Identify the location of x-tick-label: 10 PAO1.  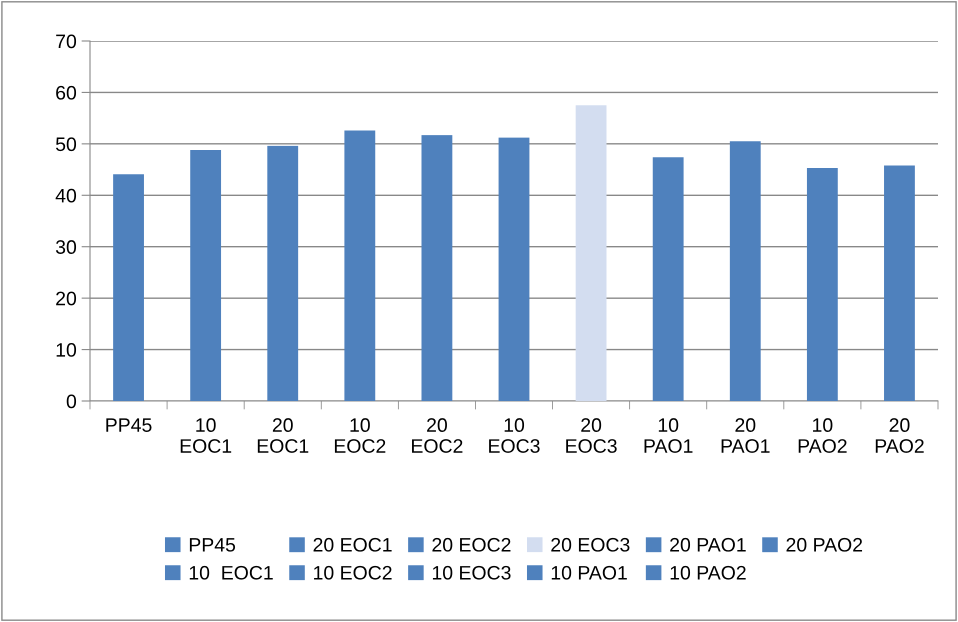
(668, 435).